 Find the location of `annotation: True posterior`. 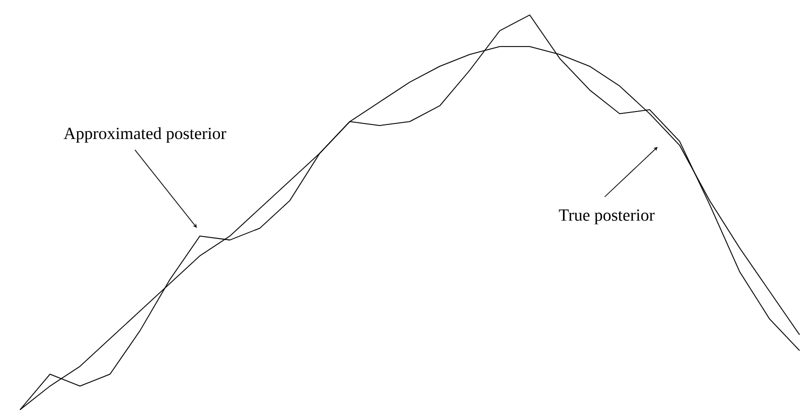

annotation: True posterior is located at coordinates (606, 217).